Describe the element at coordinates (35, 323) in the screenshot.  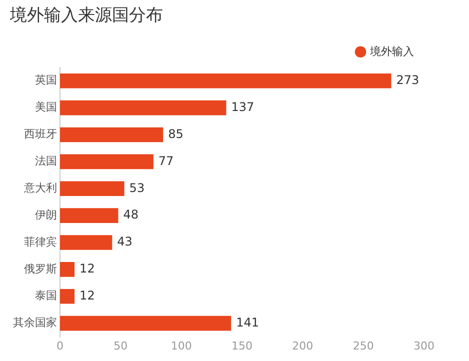
I see `y-tick-label: 其余国家` at that location.